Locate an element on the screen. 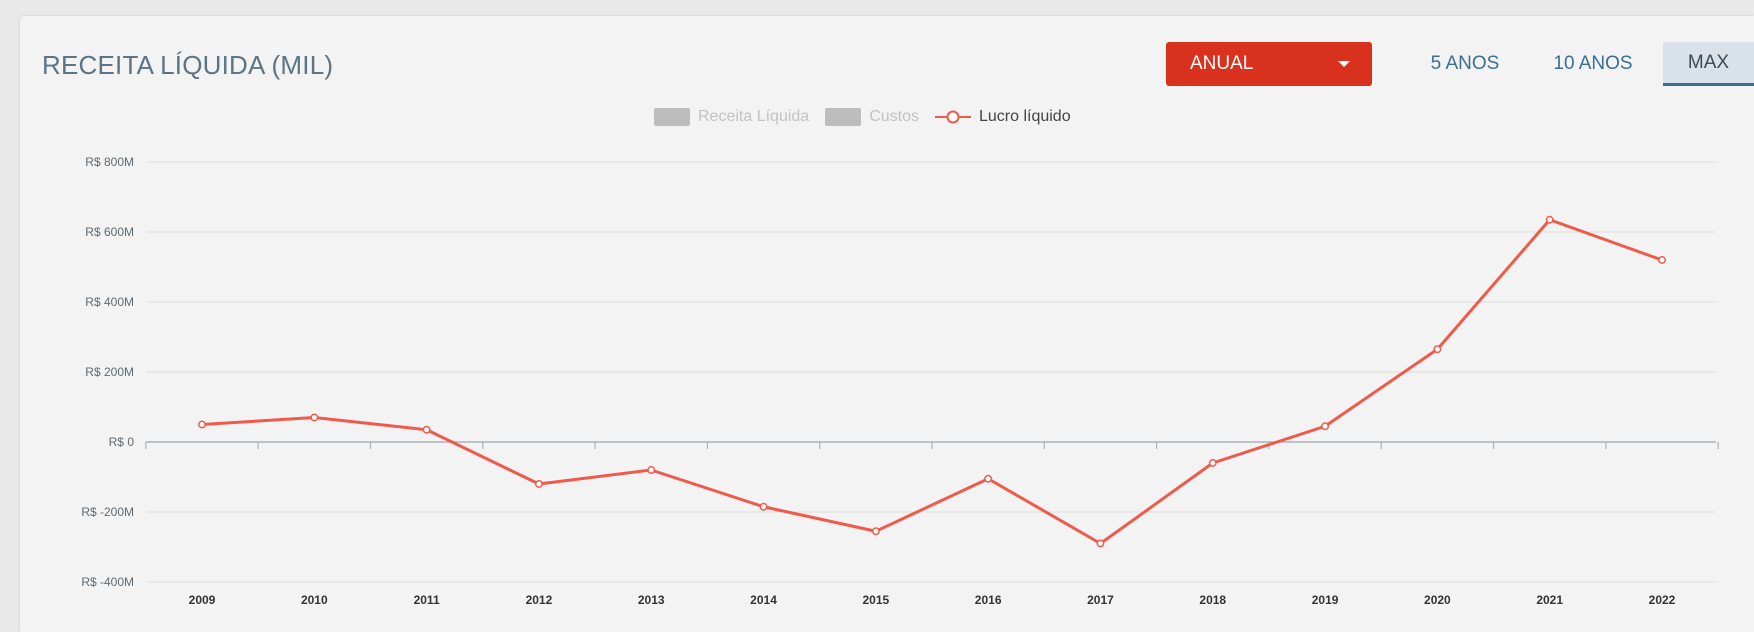 This screenshot has width=1754, height=632. legend-item-lucro: Lucro líquido is located at coordinates (1002, 117).